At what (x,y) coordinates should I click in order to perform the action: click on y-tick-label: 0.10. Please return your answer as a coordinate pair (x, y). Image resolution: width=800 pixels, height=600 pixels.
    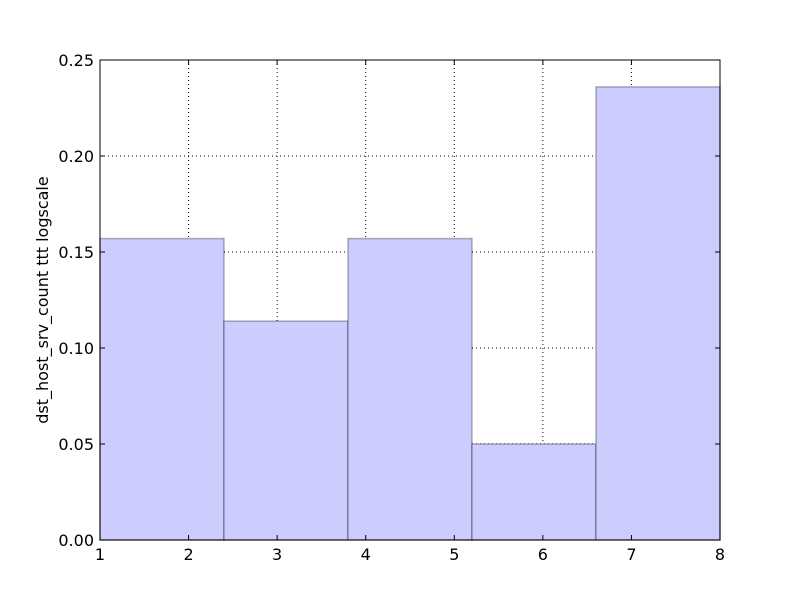
    Looking at the image, I should click on (76, 348).